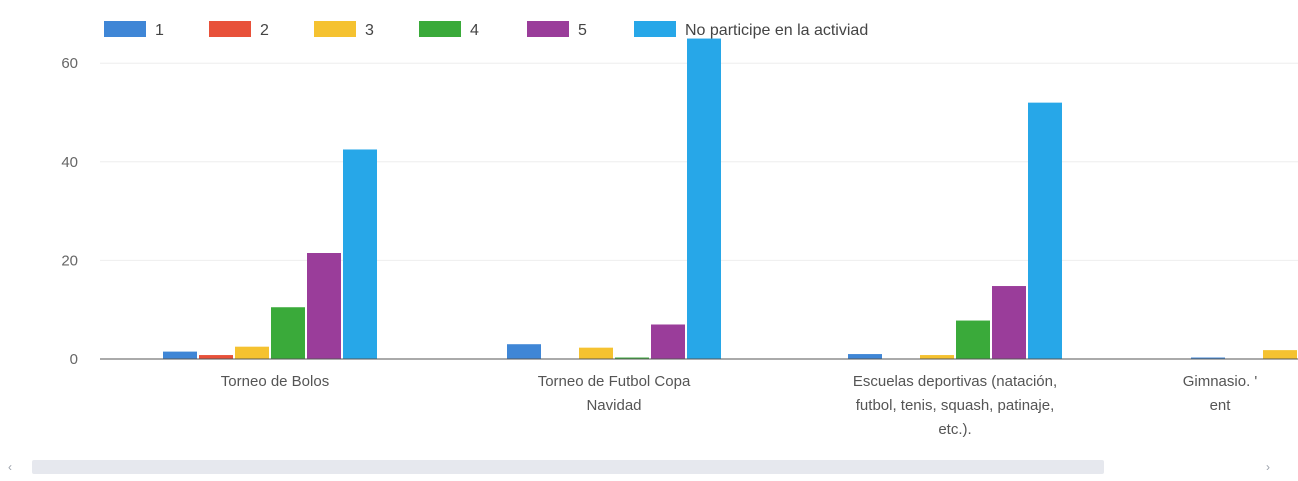  I want to click on legend-label: 4, so click(474, 30).